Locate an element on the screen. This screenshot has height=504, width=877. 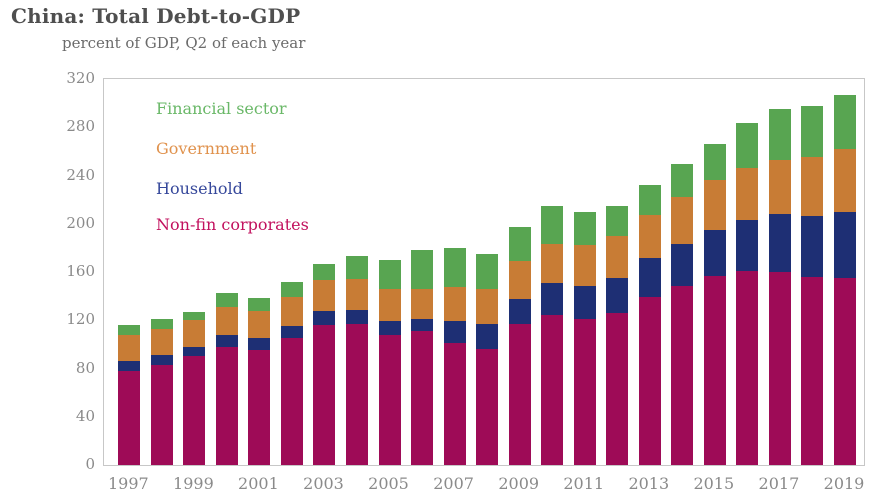
bar-2010 is located at coordinates (552, 335).